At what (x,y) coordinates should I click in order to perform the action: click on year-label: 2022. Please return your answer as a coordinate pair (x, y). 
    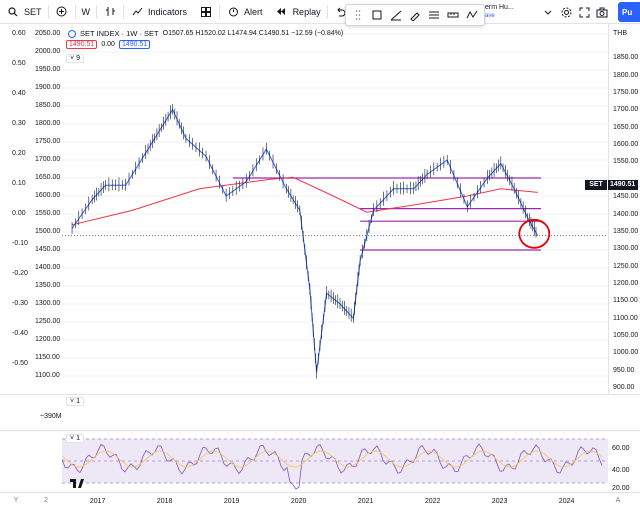
    Looking at the image, I should click on (432, 501).